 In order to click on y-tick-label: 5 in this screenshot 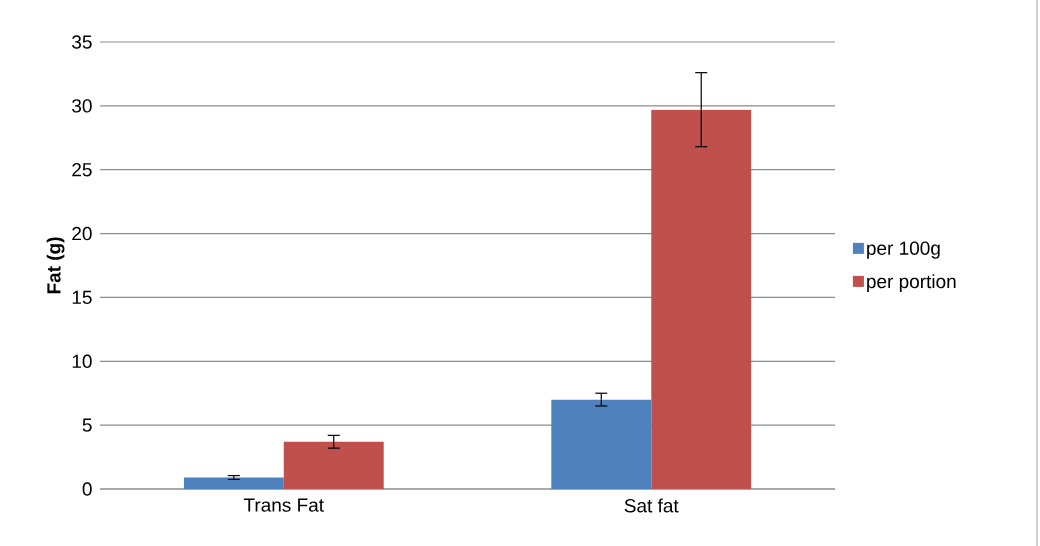, I will do `click(87, 425)`.